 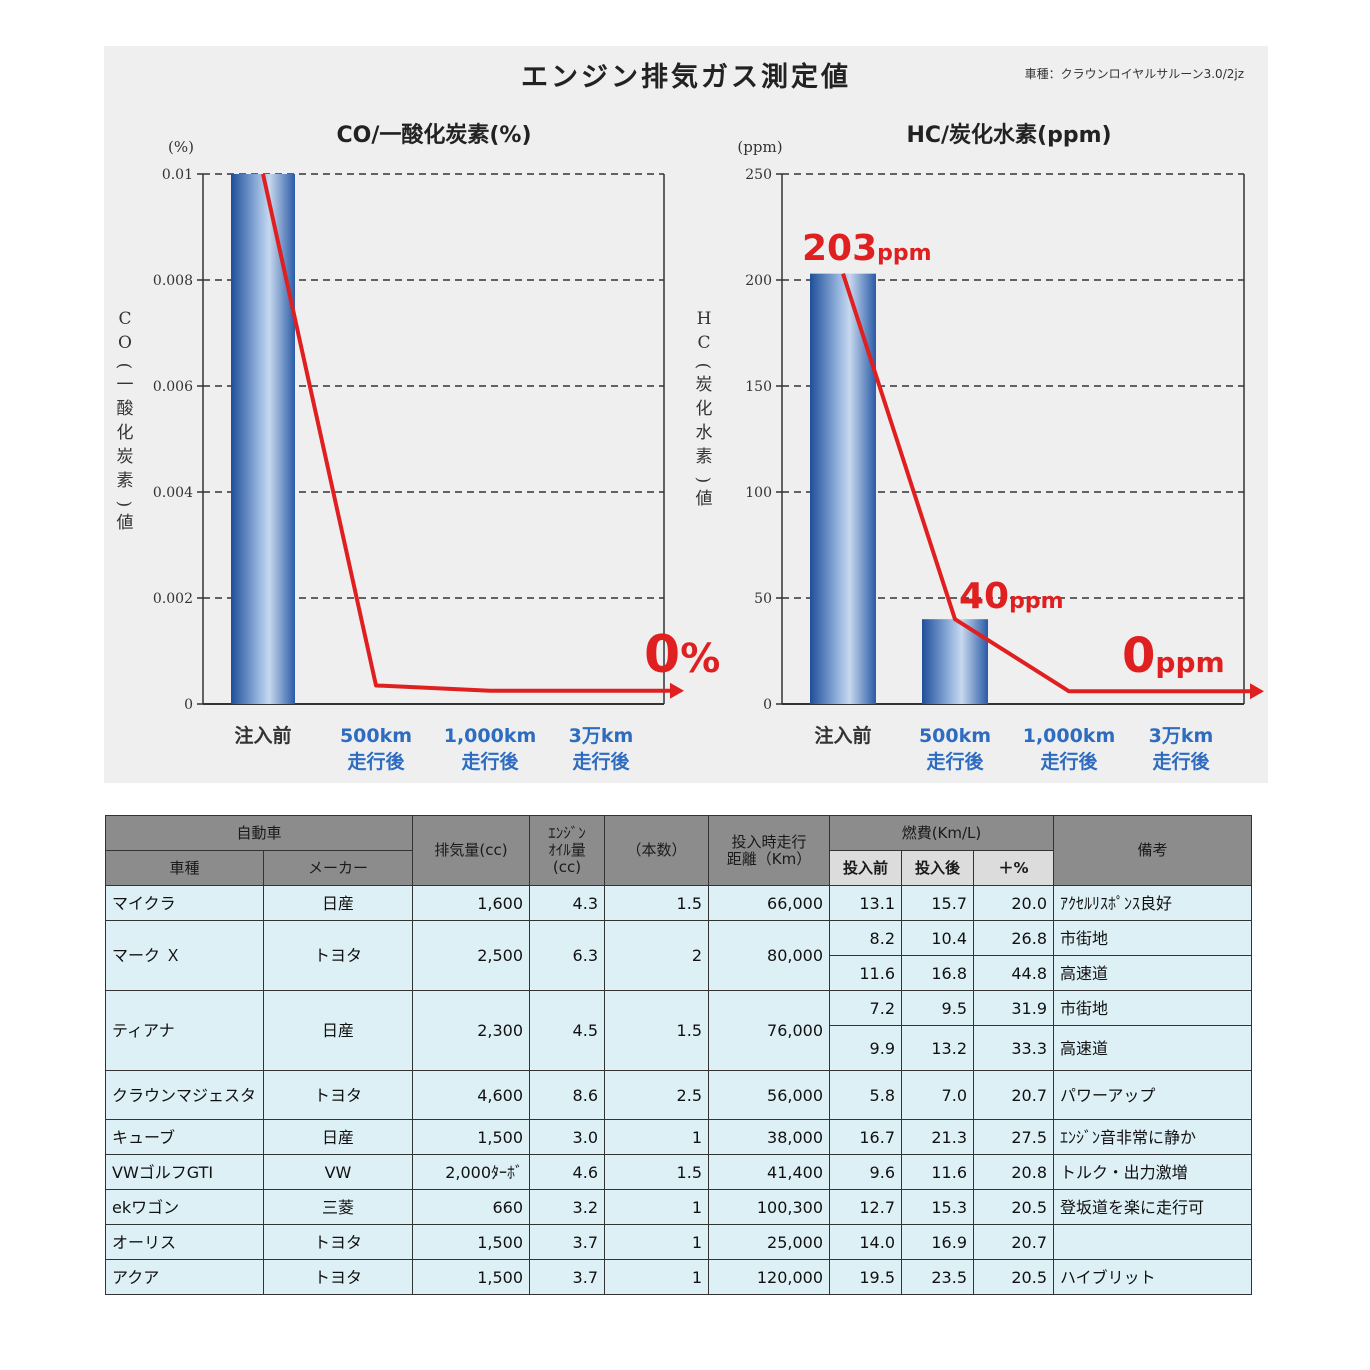 What do you see at coordinates (865, 1137) in the screenshot?
I see `cell-fuel-before: 16.7` at bounding box center [865, 1137].